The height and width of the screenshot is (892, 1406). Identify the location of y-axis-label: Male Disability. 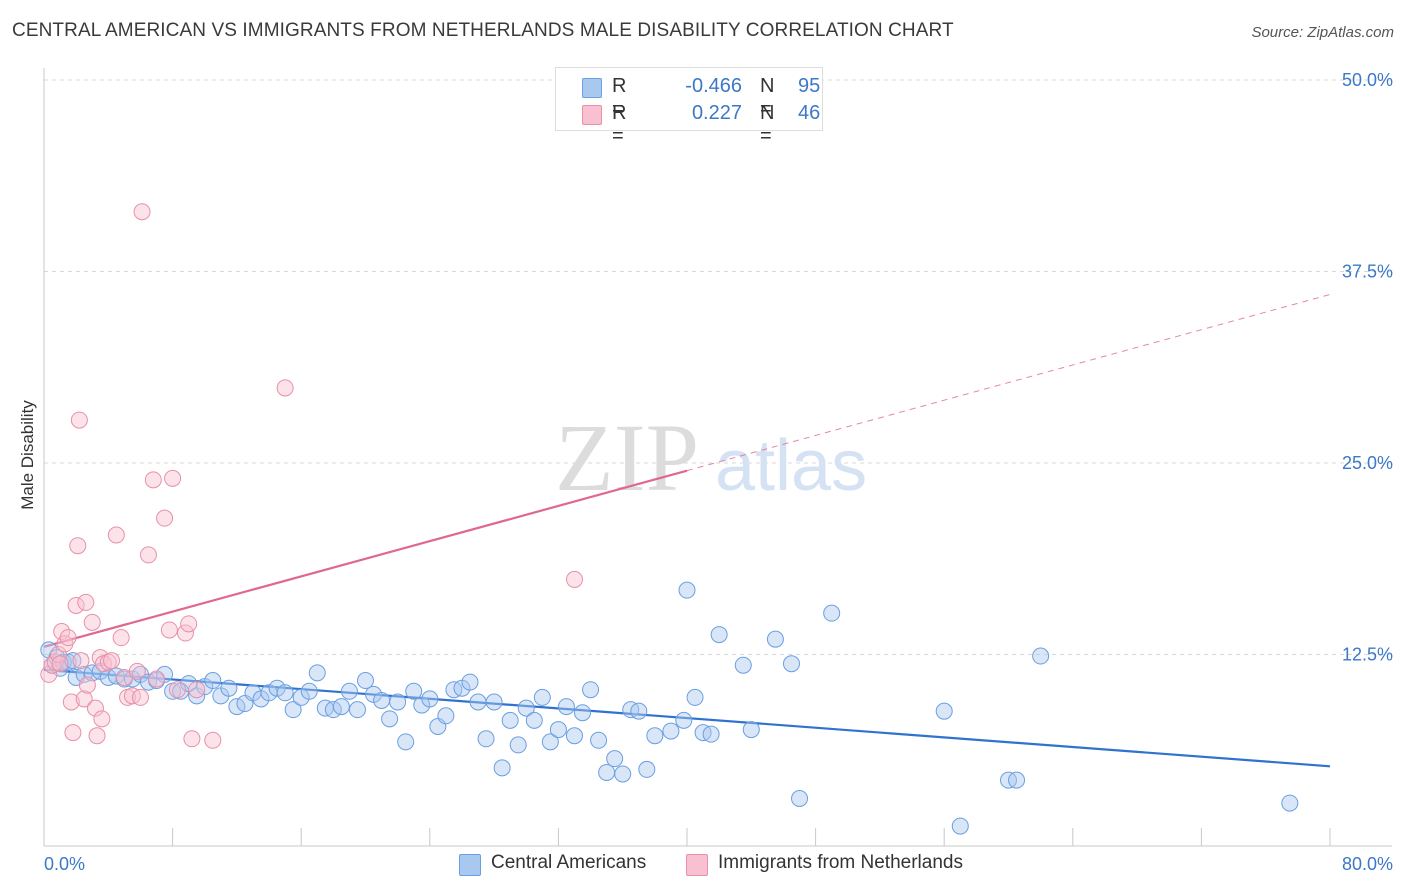
(27, 455).